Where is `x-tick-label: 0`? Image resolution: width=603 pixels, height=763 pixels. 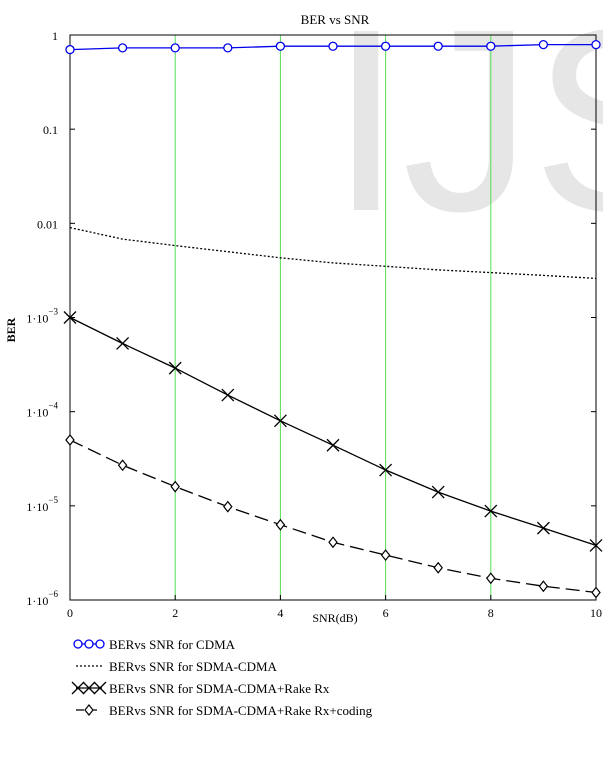 x-tick-label: 0 is located at coordinates (70, 613).